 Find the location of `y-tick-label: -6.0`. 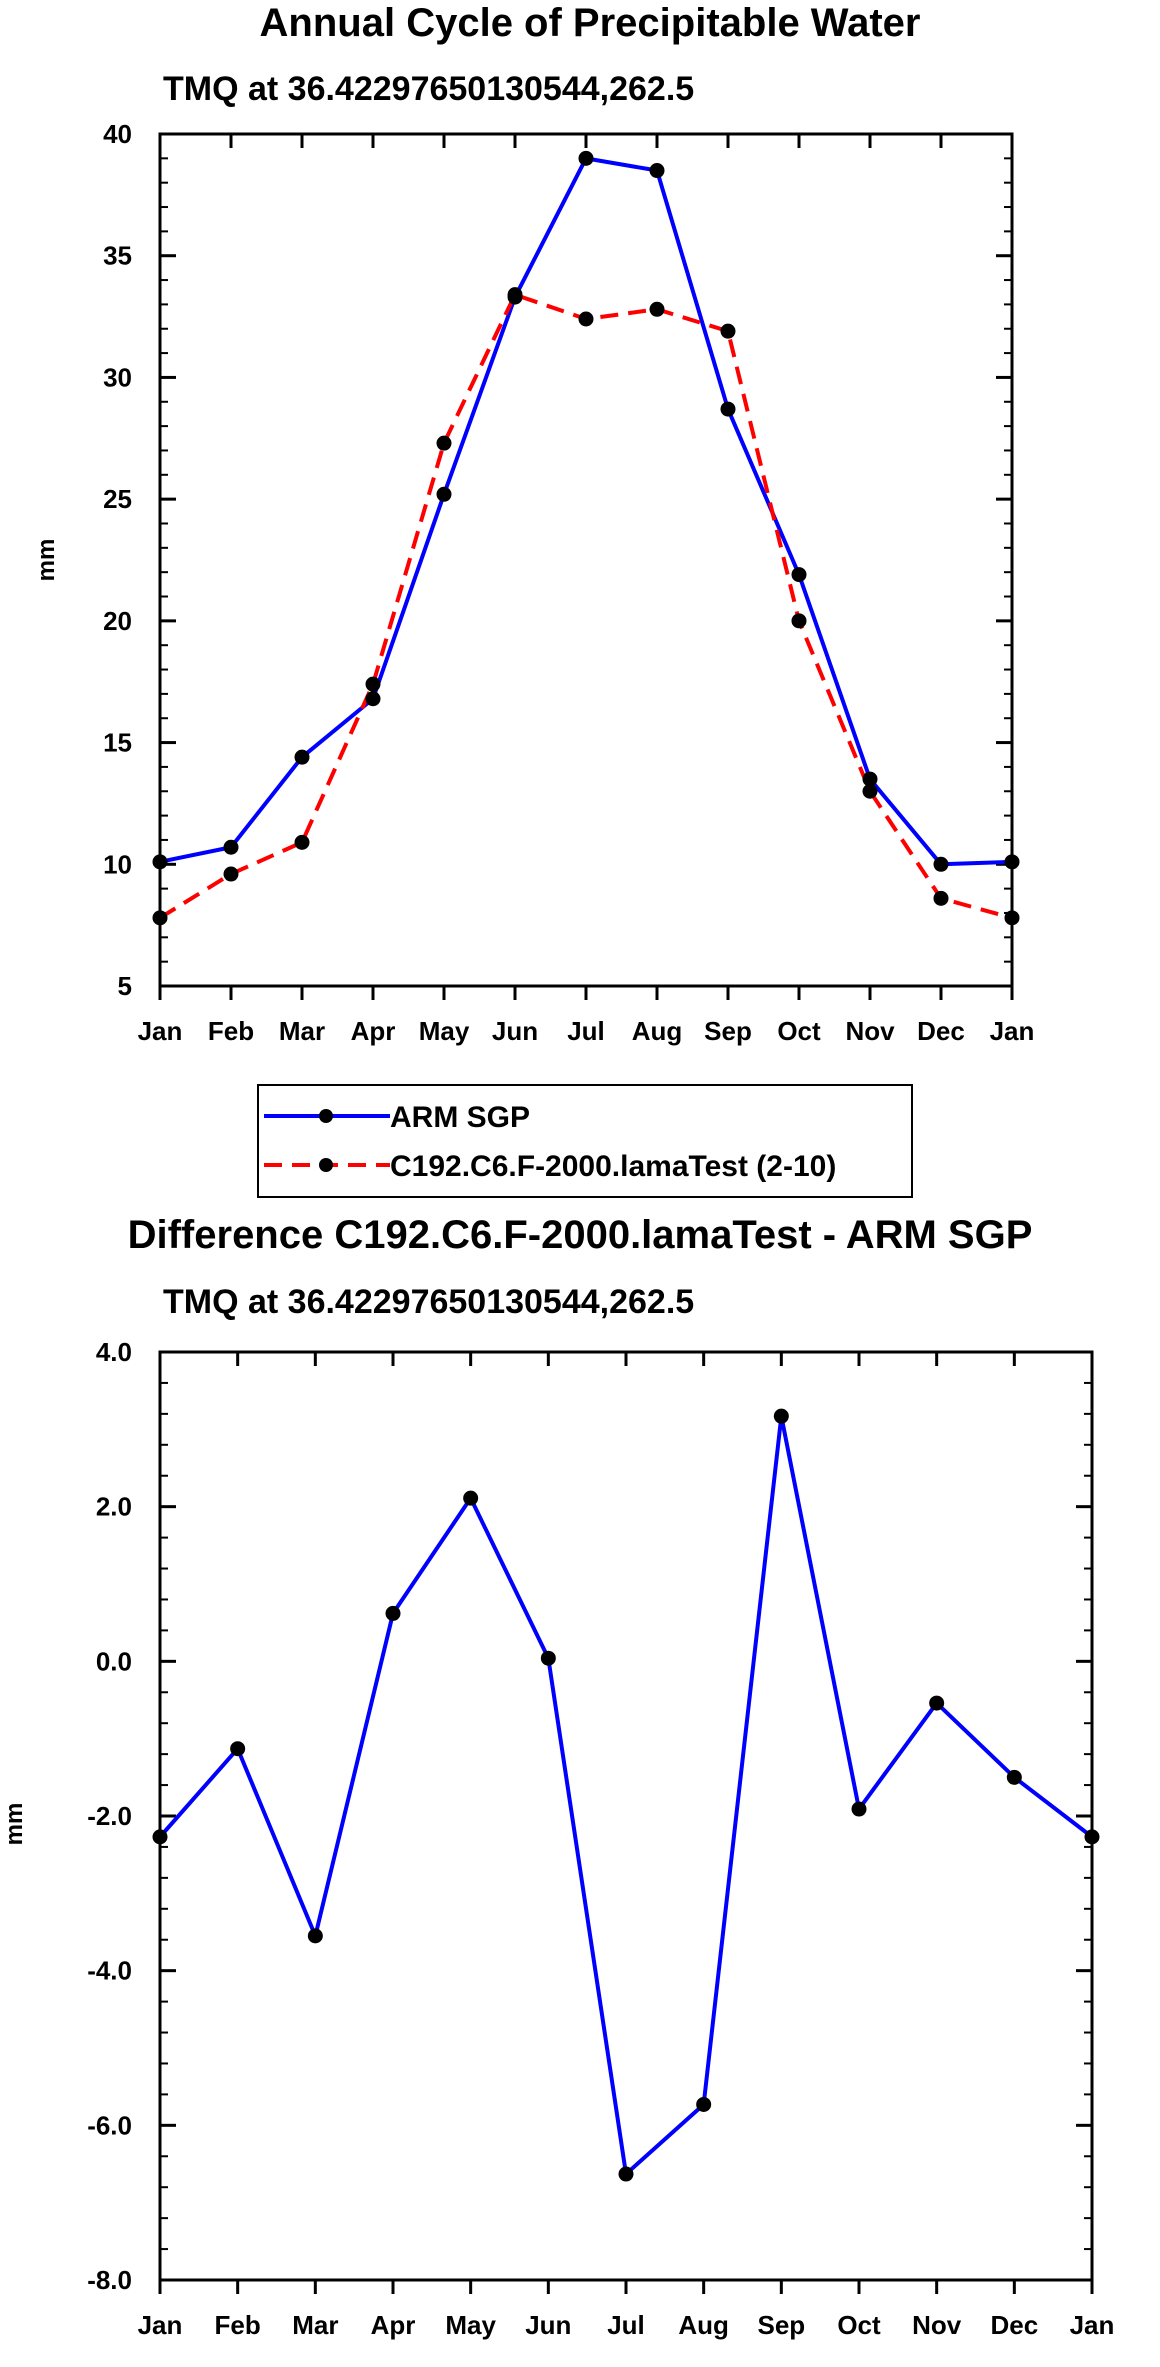

y-tick-label: -6.0 is located at coordinates (109, 2125).